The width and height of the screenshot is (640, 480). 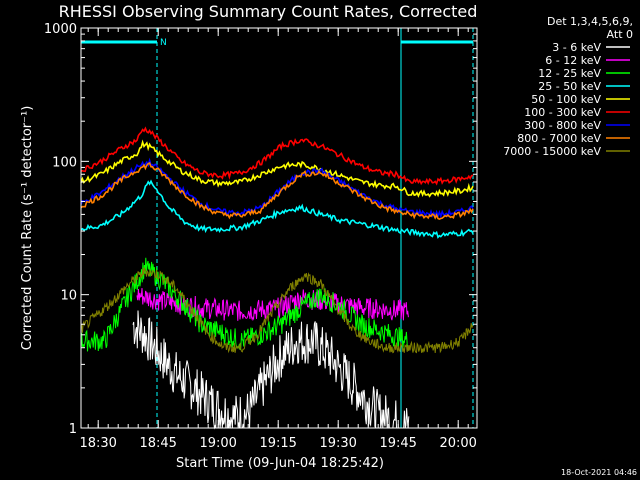 I want to click on legend-label: 300 - 800 keV, so click(x=562, y=125).